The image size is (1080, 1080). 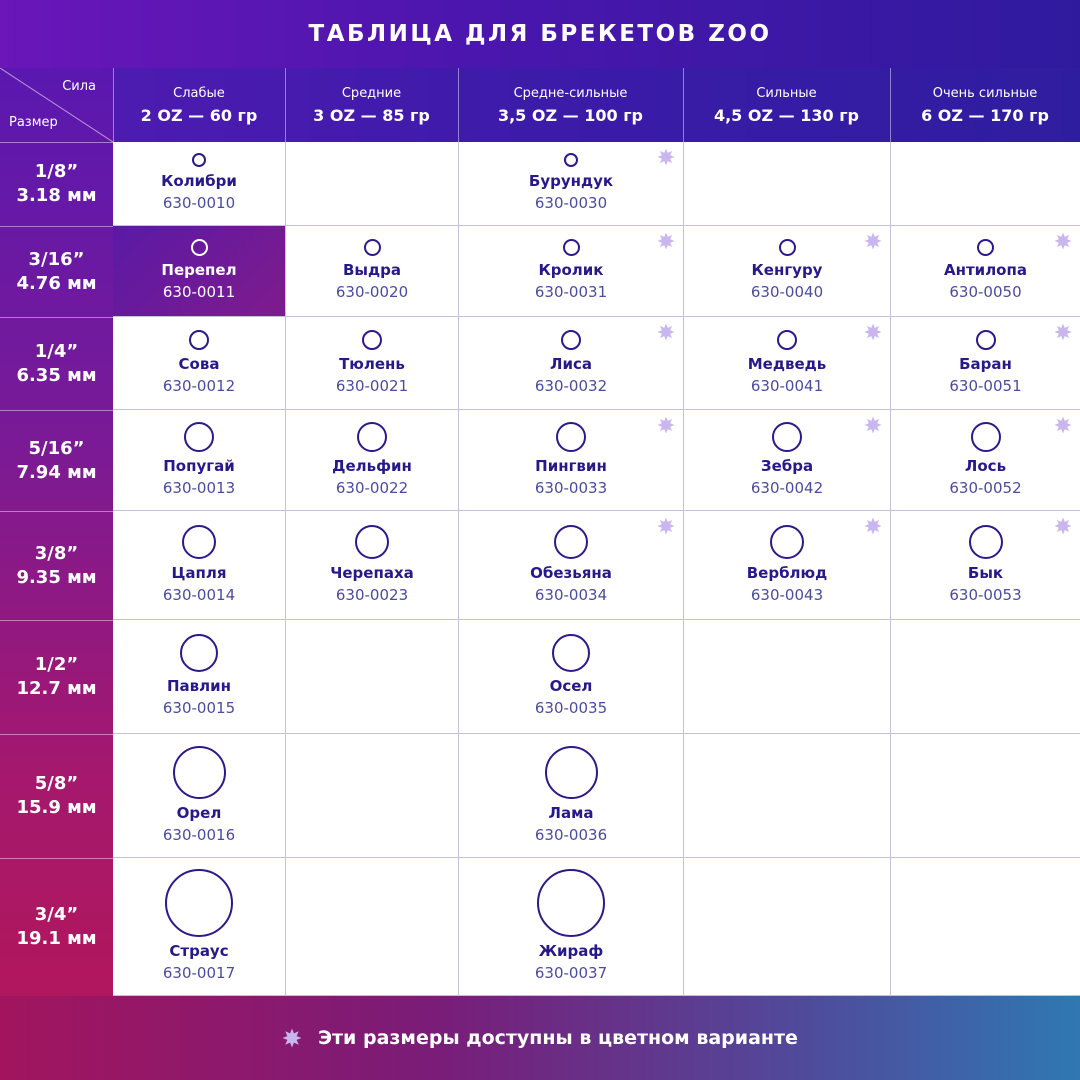 I want to click on table-cell: Павлин 630-0015, so click(x=199, y=676).